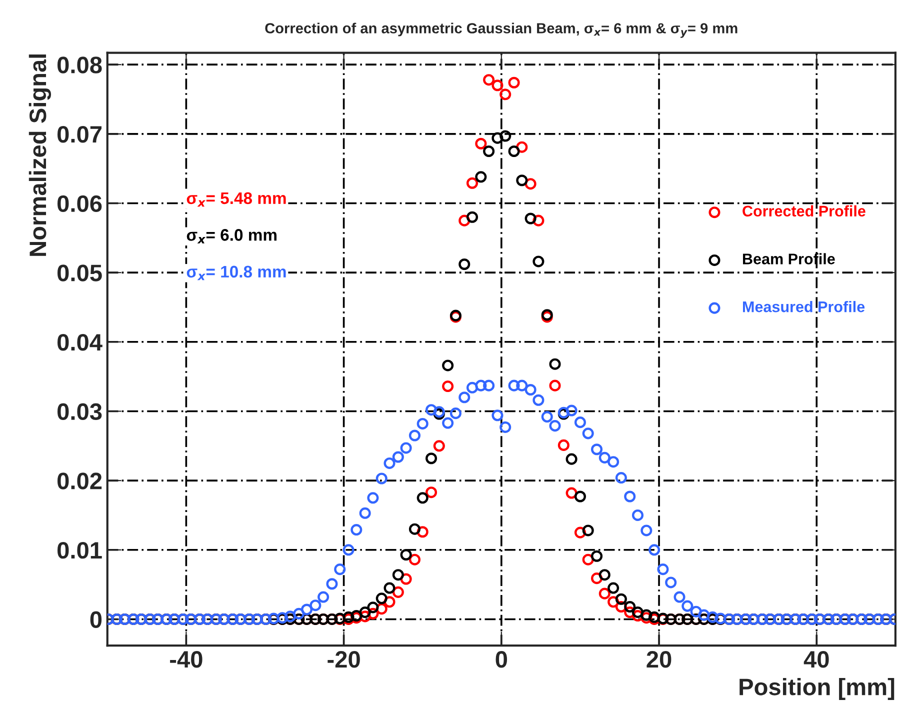 The height and width of the screenshot is (704, 910). I want to click on legend-label: Corrected Profile, so click(804, 211).